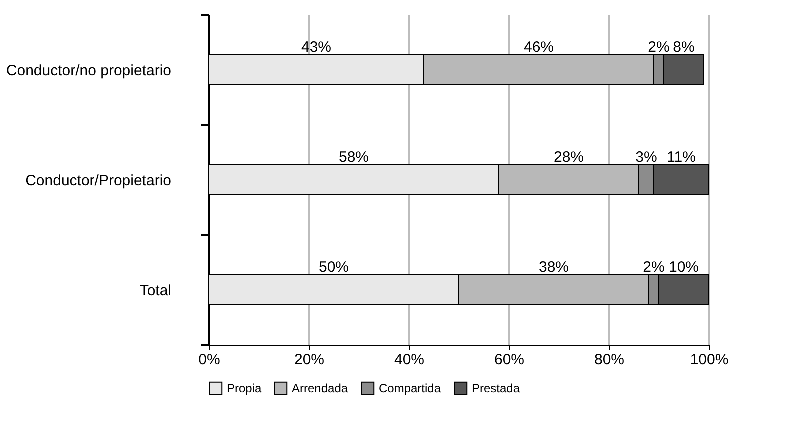 This screenshot has height=438, width=798. Describe the element at coordinates (99, 181) in the screenshot. I see `y-tick-label: Conductor/Propietario` at that location.